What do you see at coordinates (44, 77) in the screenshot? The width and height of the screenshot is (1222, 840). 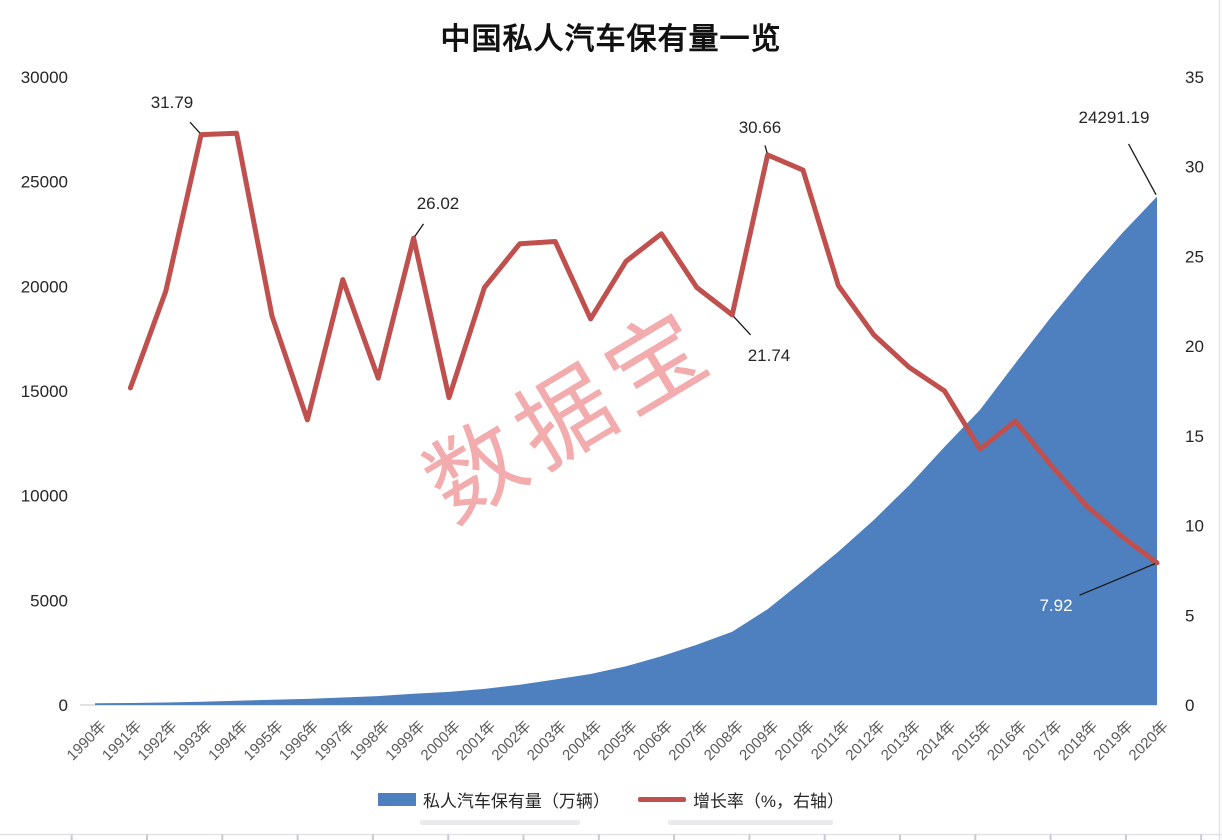 I see `y-axis-left-tick-label: 30000` at bounding box center [44, 77].